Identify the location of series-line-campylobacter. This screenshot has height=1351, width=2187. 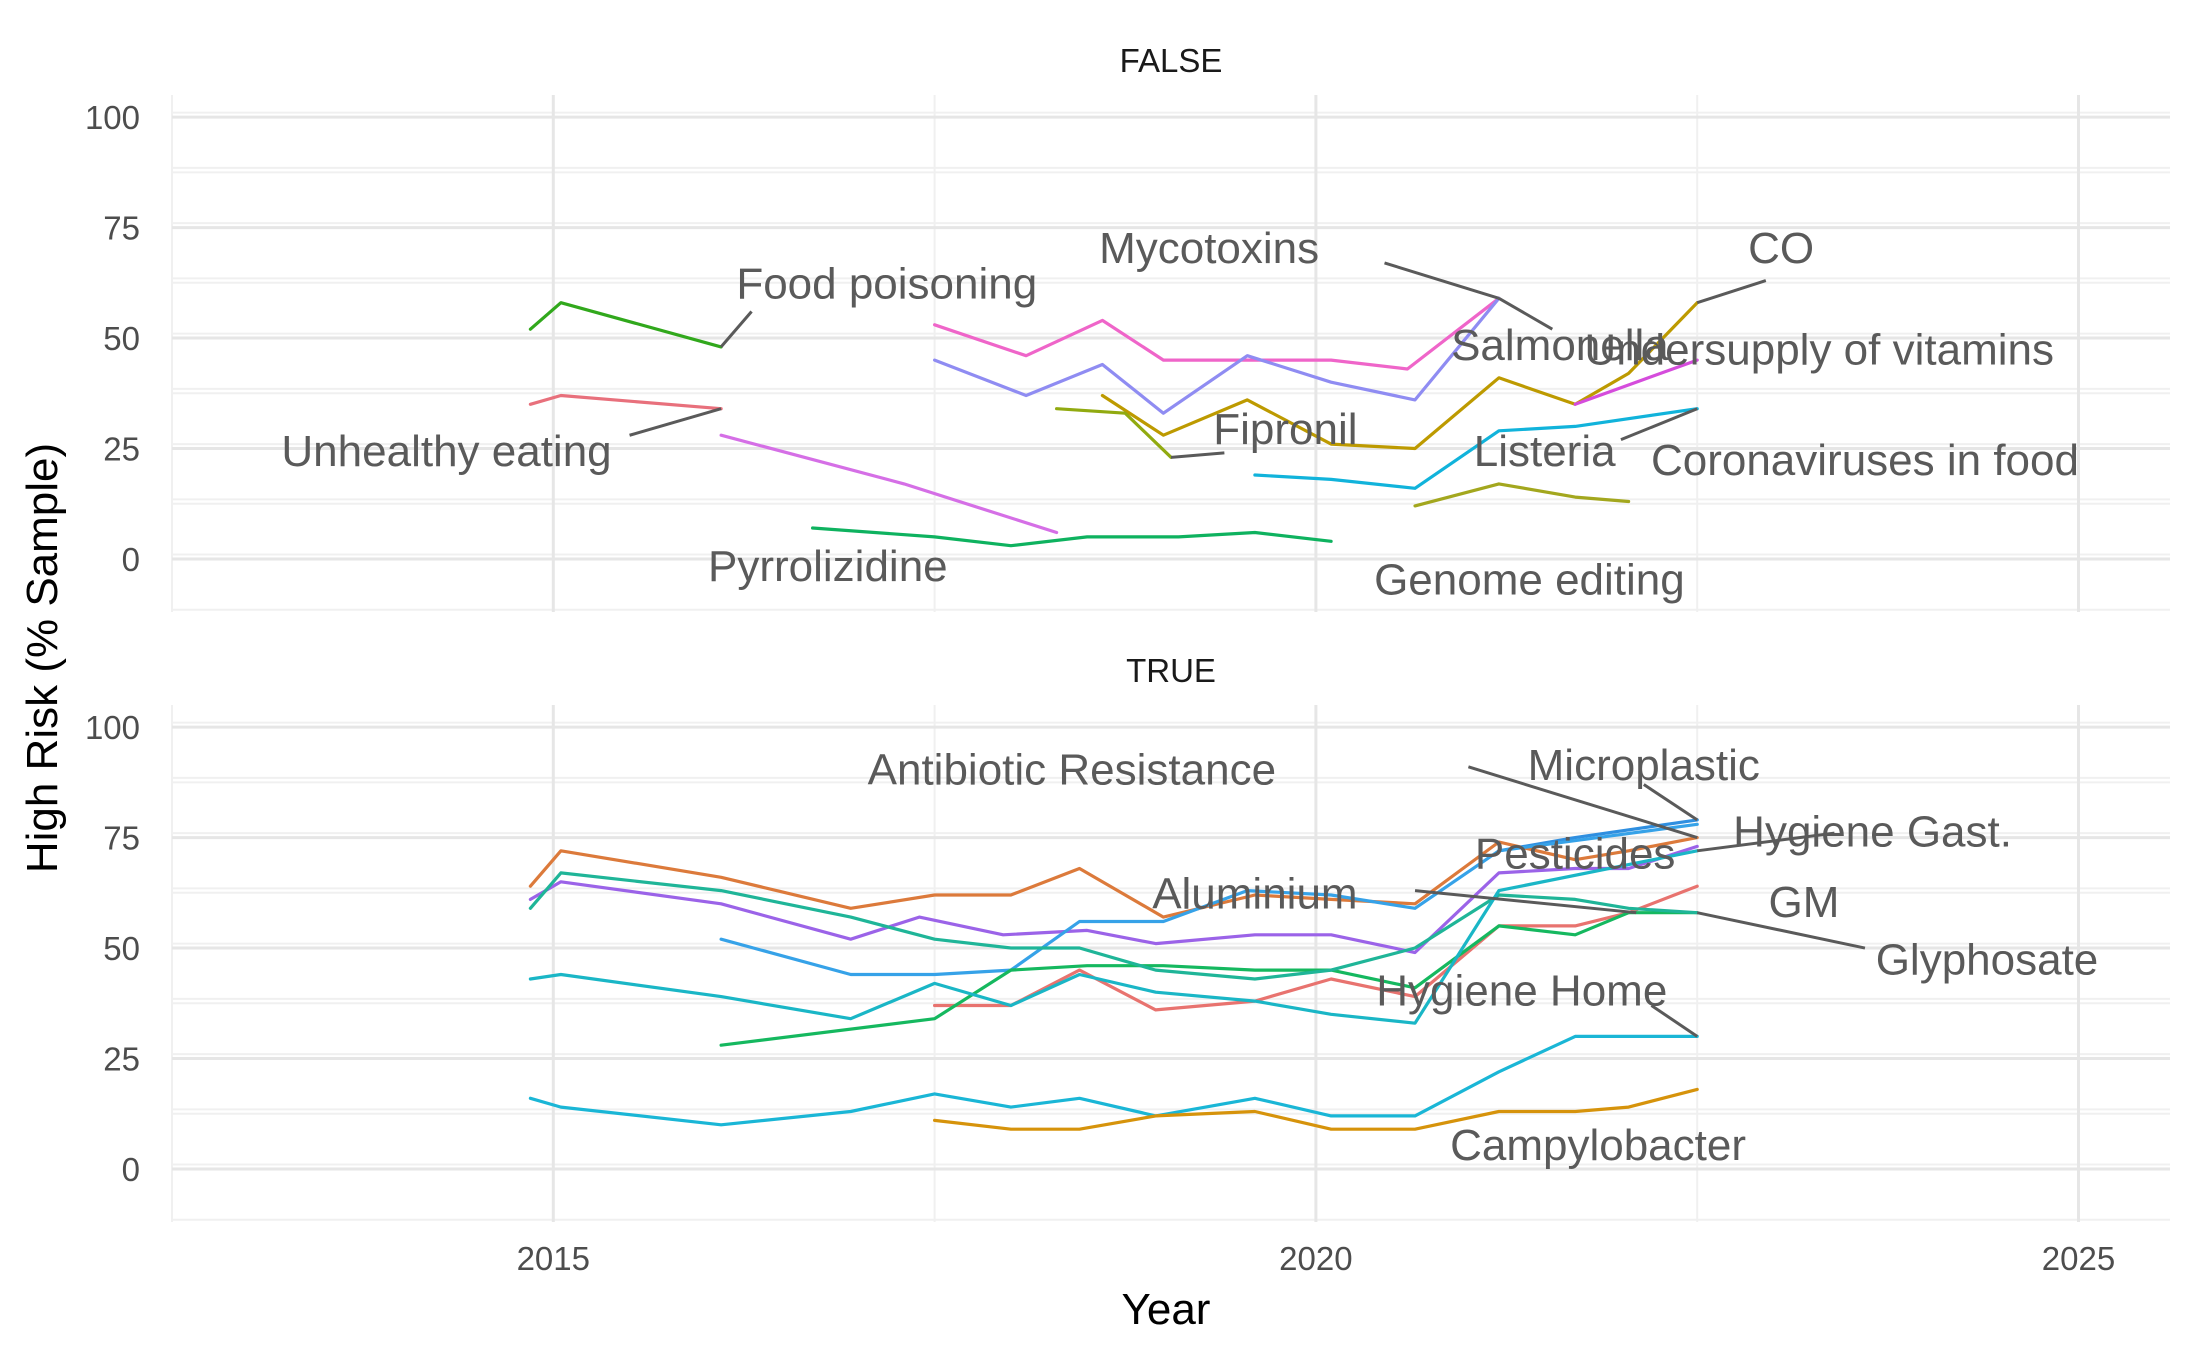
(1315, 1109).